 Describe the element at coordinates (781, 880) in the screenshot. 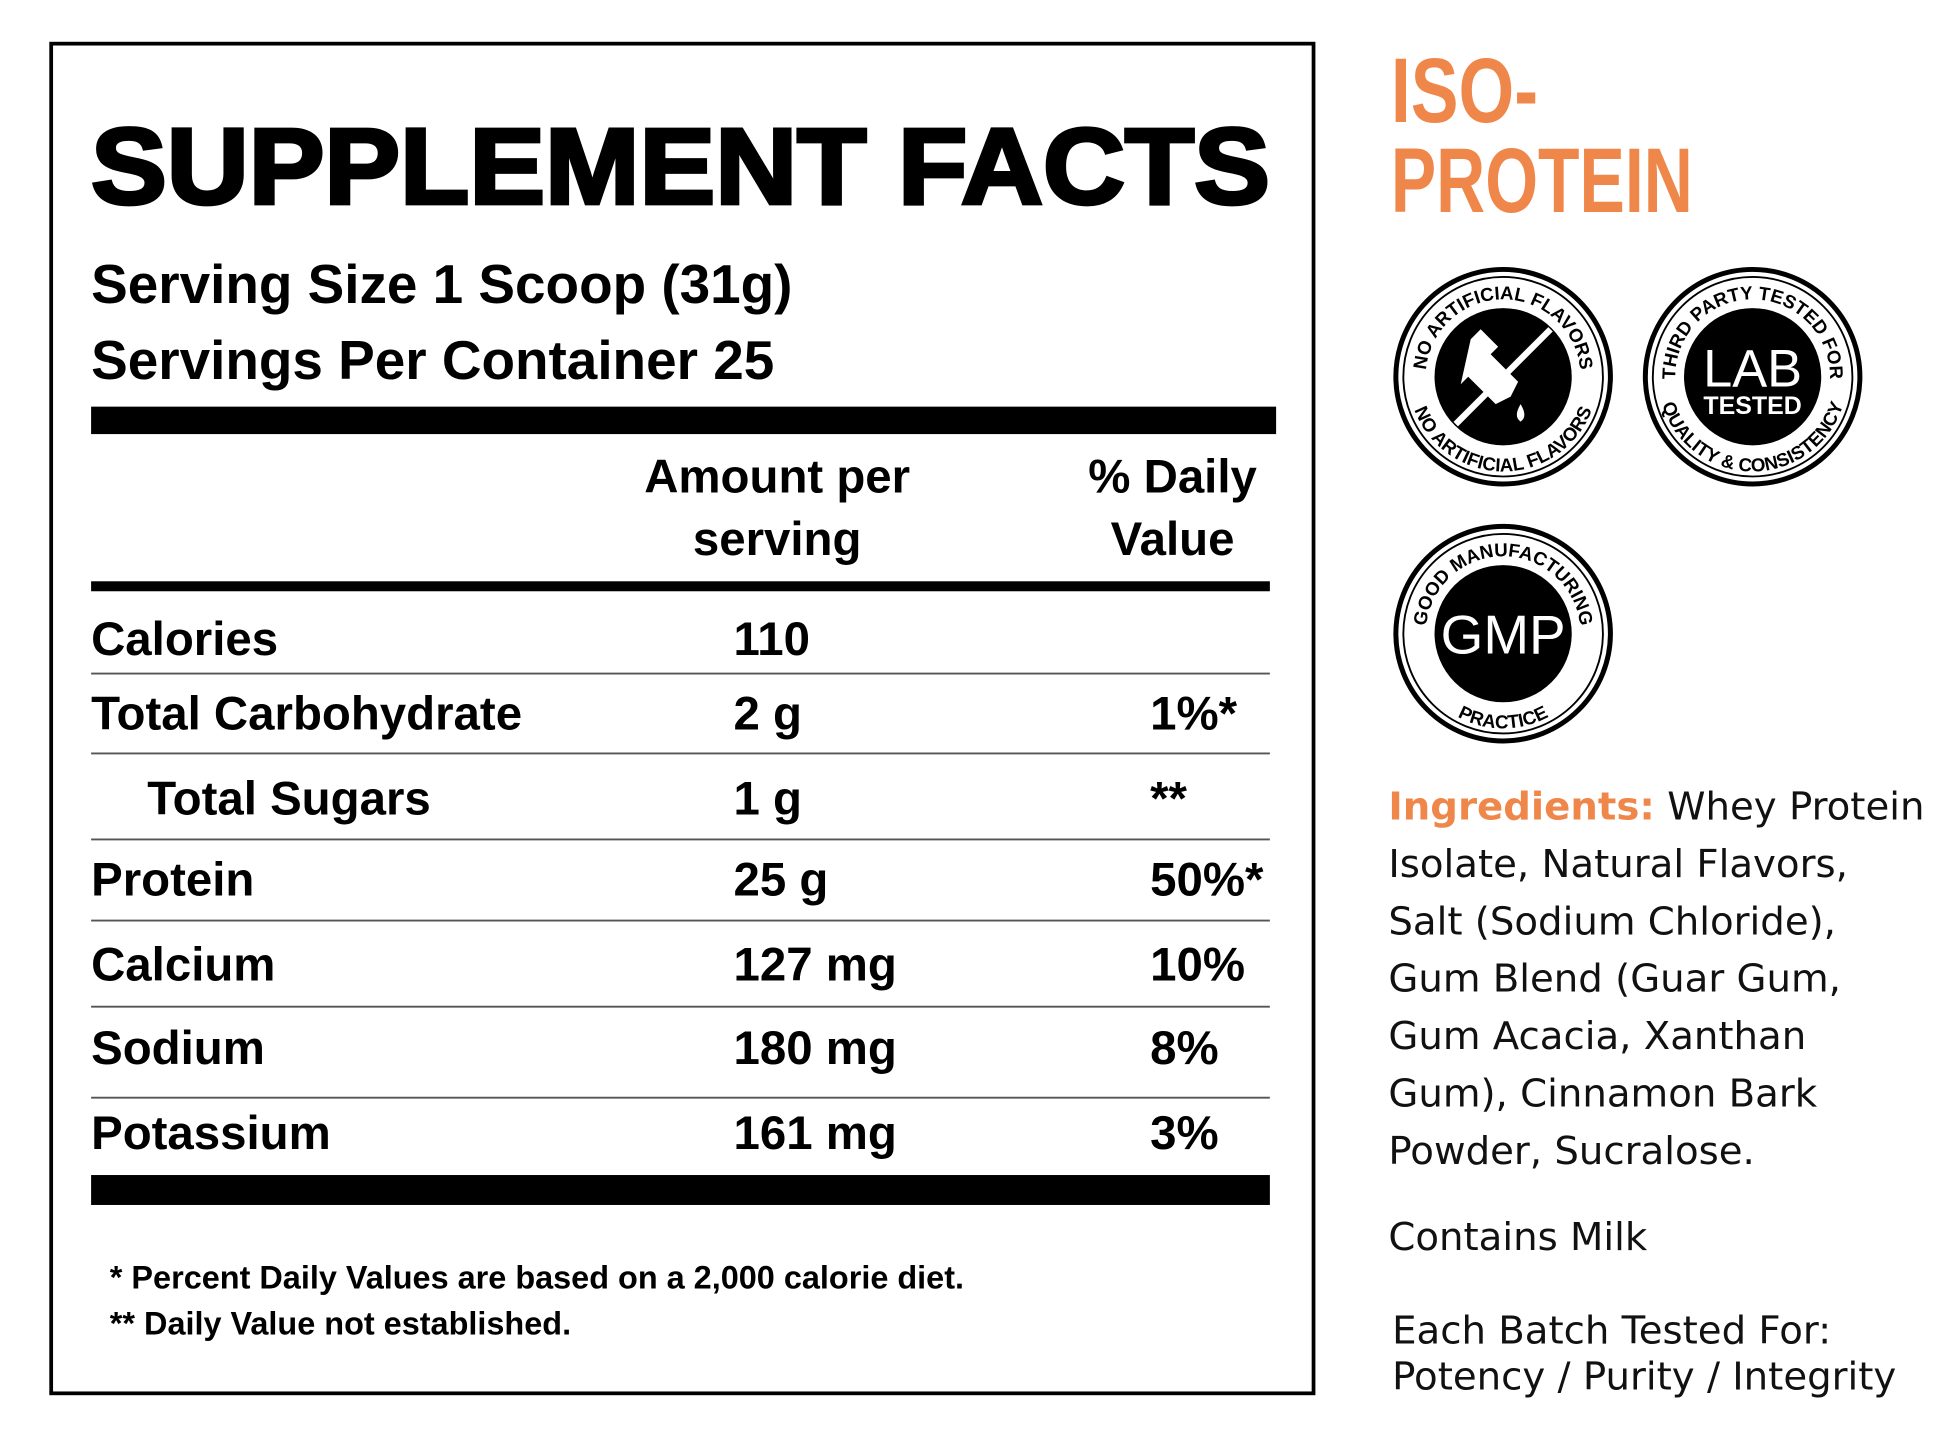

I see `nutrient-amount: 25 g` at that location.